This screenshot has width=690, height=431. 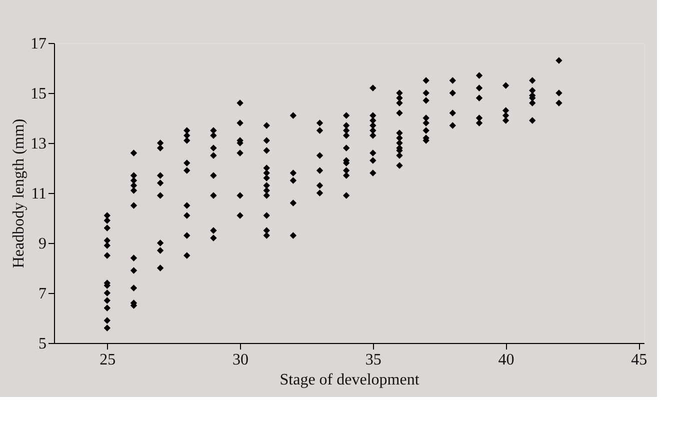 What do you see at coordinates (42, 244) in the screenshot?
I see `y-tick-label: 9` at bounding box center [42, 244].